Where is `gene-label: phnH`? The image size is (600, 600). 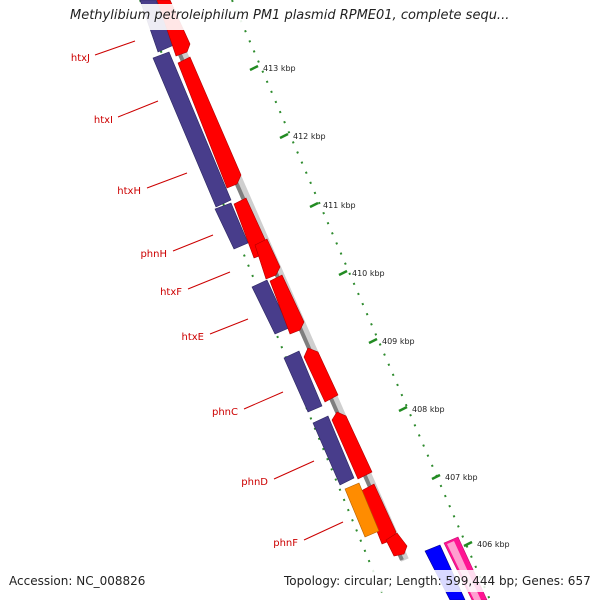 gene-label: phnH is located at coordinates (153, 254).